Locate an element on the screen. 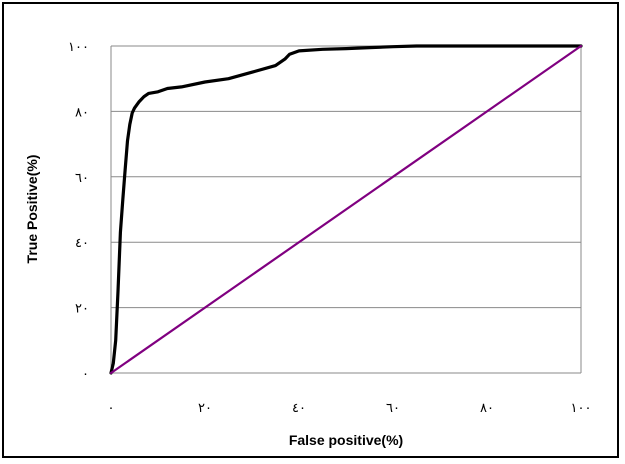  x-tick-label: ٤٠ is located at coordinates (299, 408).